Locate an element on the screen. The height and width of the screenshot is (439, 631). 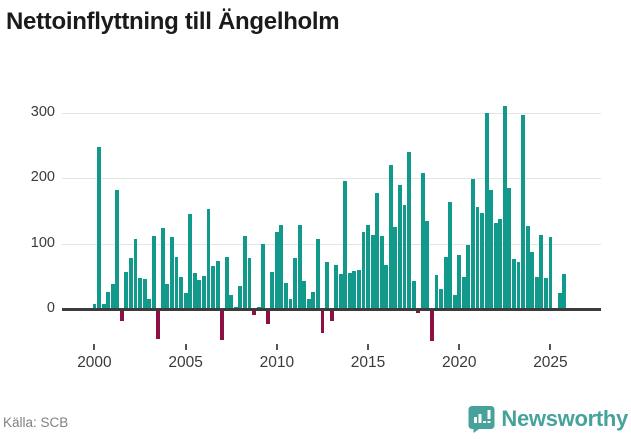
y-axis-label: 100 is located at coordinates (42, 242).